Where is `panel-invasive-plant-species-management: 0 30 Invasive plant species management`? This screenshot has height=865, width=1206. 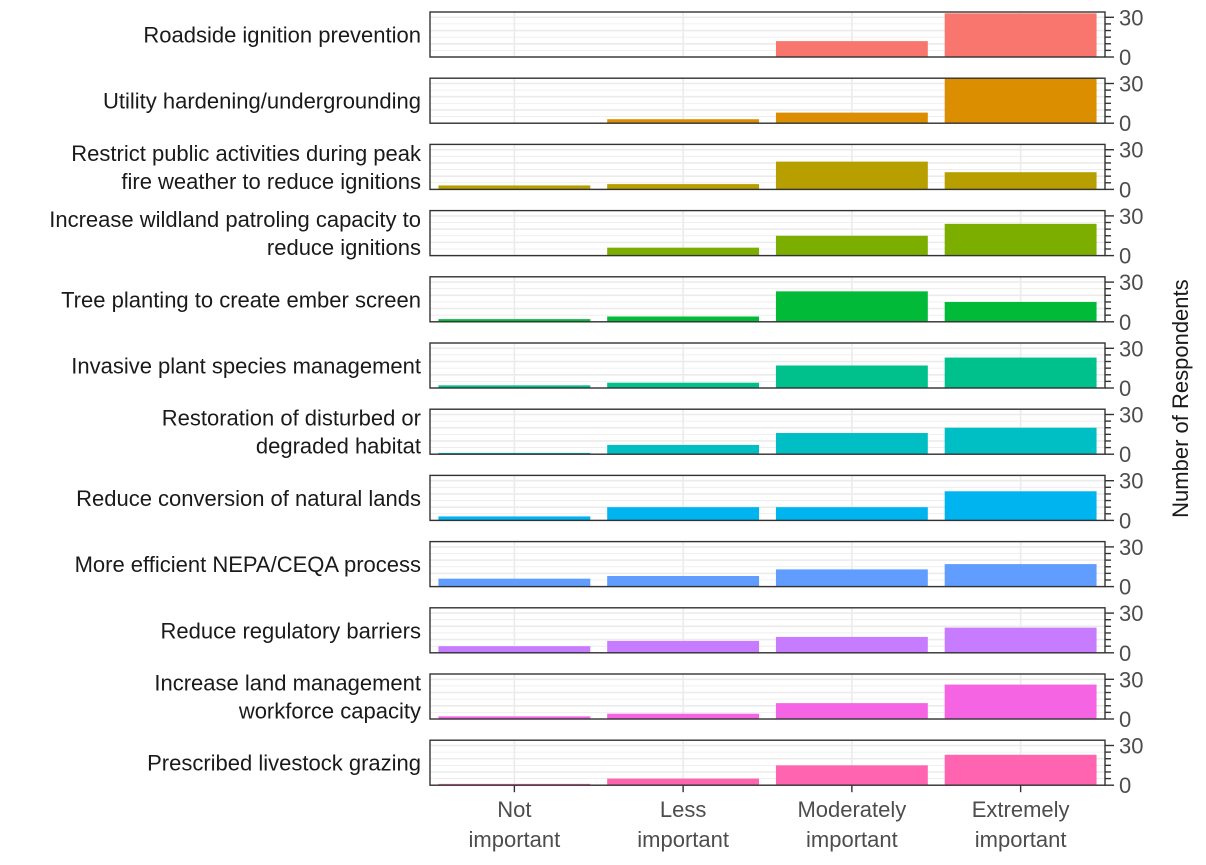
panel-invasive-plant-species-management: 0 30 Invasive plant species management is located at coordinates (607, 368).